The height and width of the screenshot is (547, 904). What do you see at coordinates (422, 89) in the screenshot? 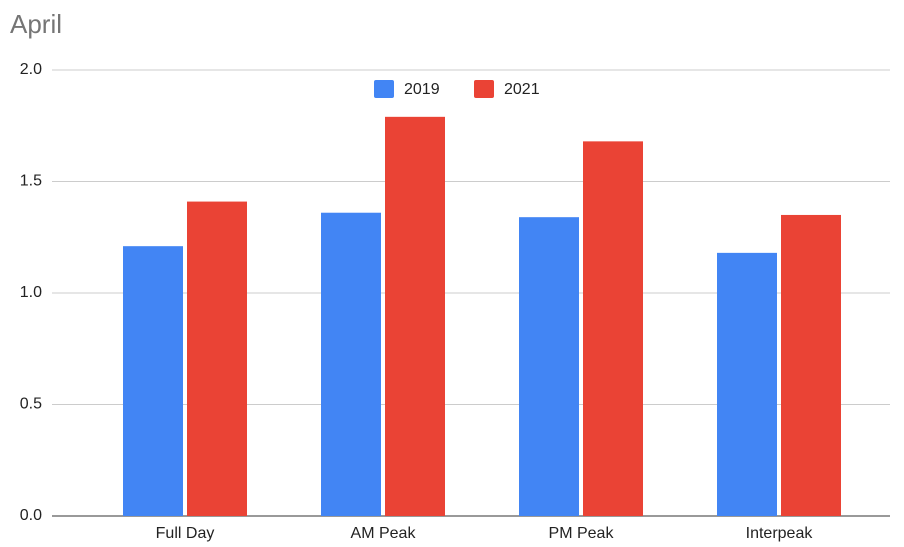
I see `legend-label: 2019` at bounding box center [422, 89].